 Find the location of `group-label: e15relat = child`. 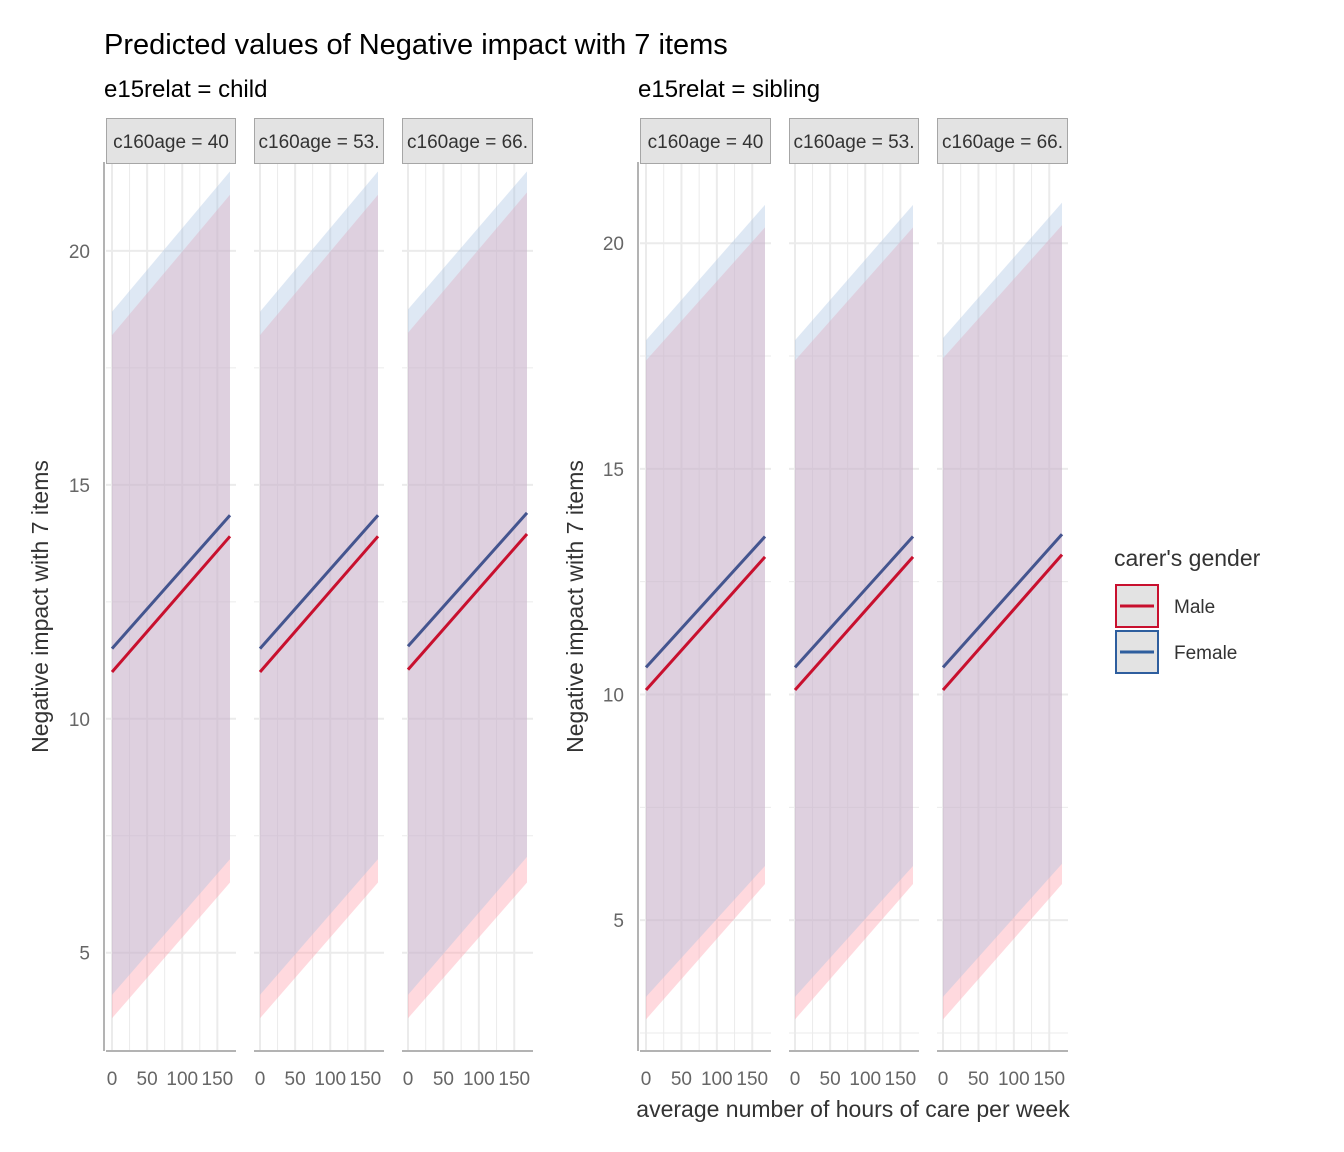

group-label: e15relat = child is located at coordinates (185, 89).